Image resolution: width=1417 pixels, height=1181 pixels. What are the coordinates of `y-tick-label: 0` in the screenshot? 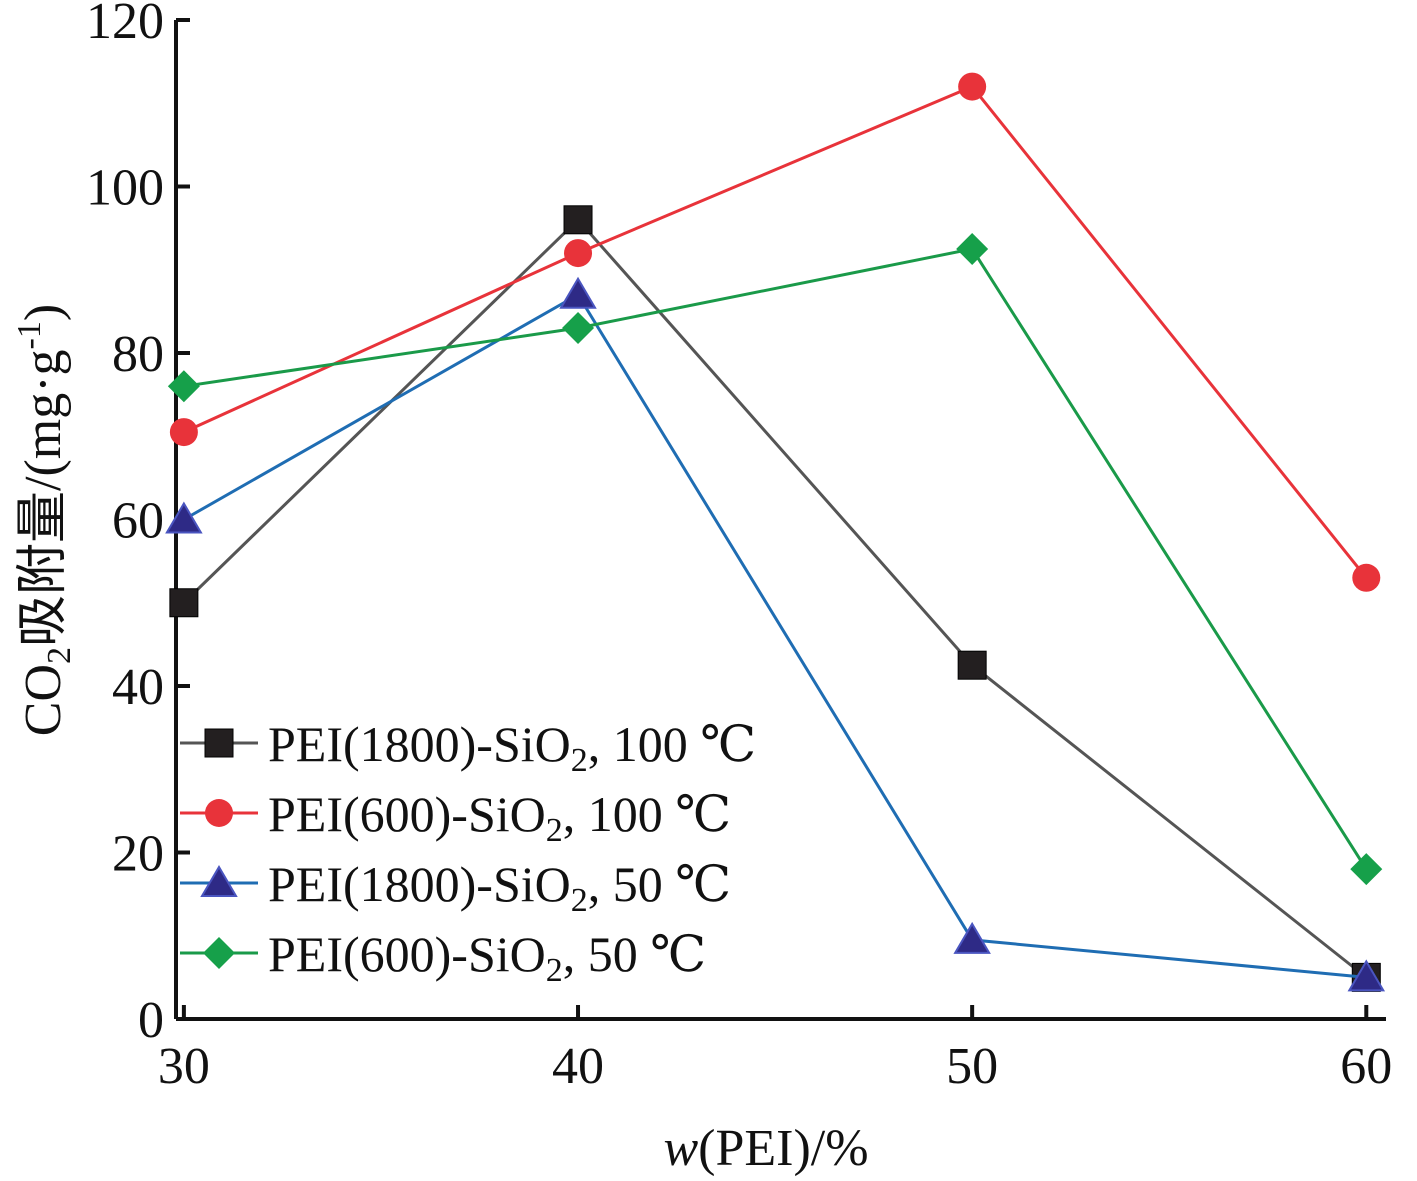 It's located at (151, 1020).